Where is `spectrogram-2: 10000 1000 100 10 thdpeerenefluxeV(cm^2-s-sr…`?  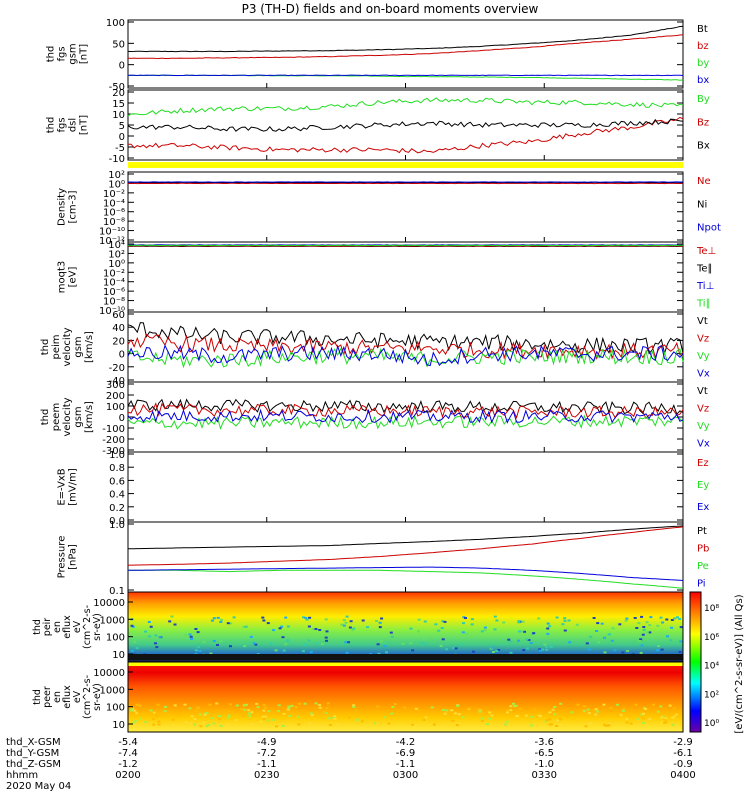
spectrogram-2: 10000 1000 100 10 thdpeerenefluxeV(cm^2-s-sr… is located at coordinates (358, 697).